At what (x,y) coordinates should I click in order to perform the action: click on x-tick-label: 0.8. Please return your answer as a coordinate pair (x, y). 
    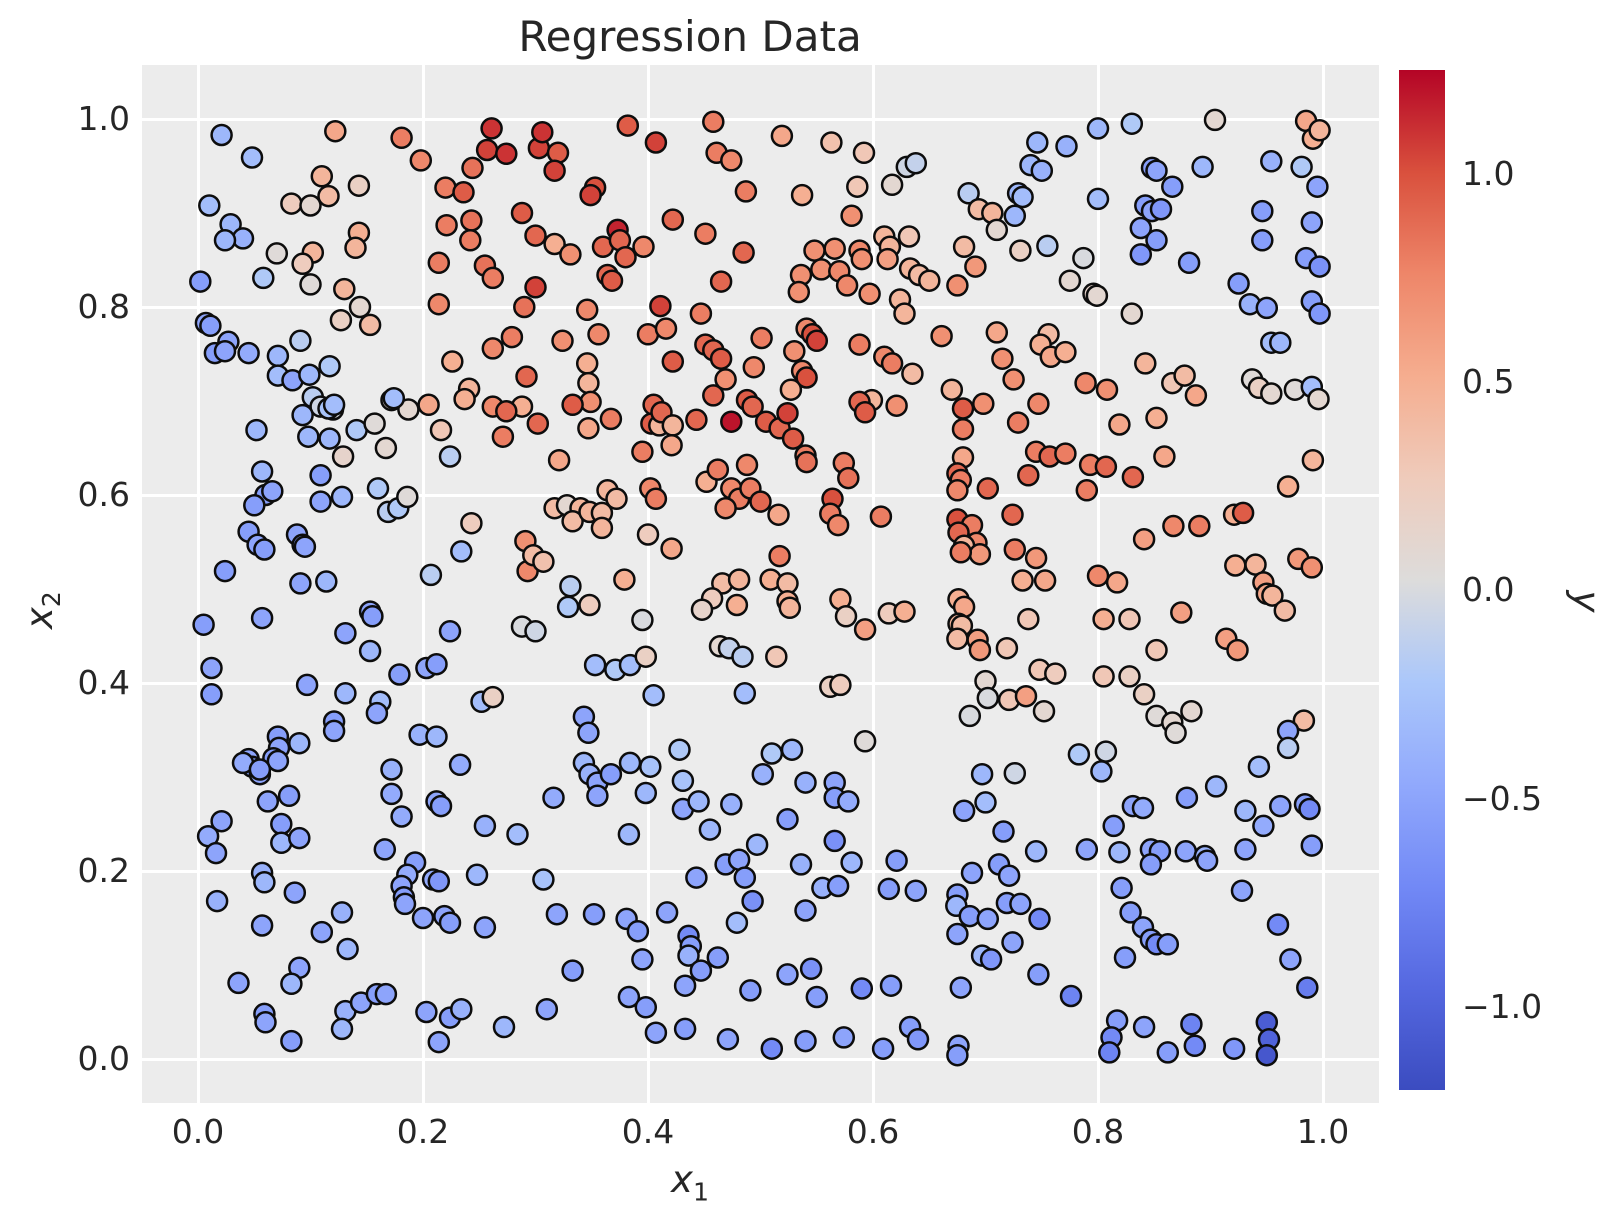
    Looking at the image, I should click on (1098, 1131).